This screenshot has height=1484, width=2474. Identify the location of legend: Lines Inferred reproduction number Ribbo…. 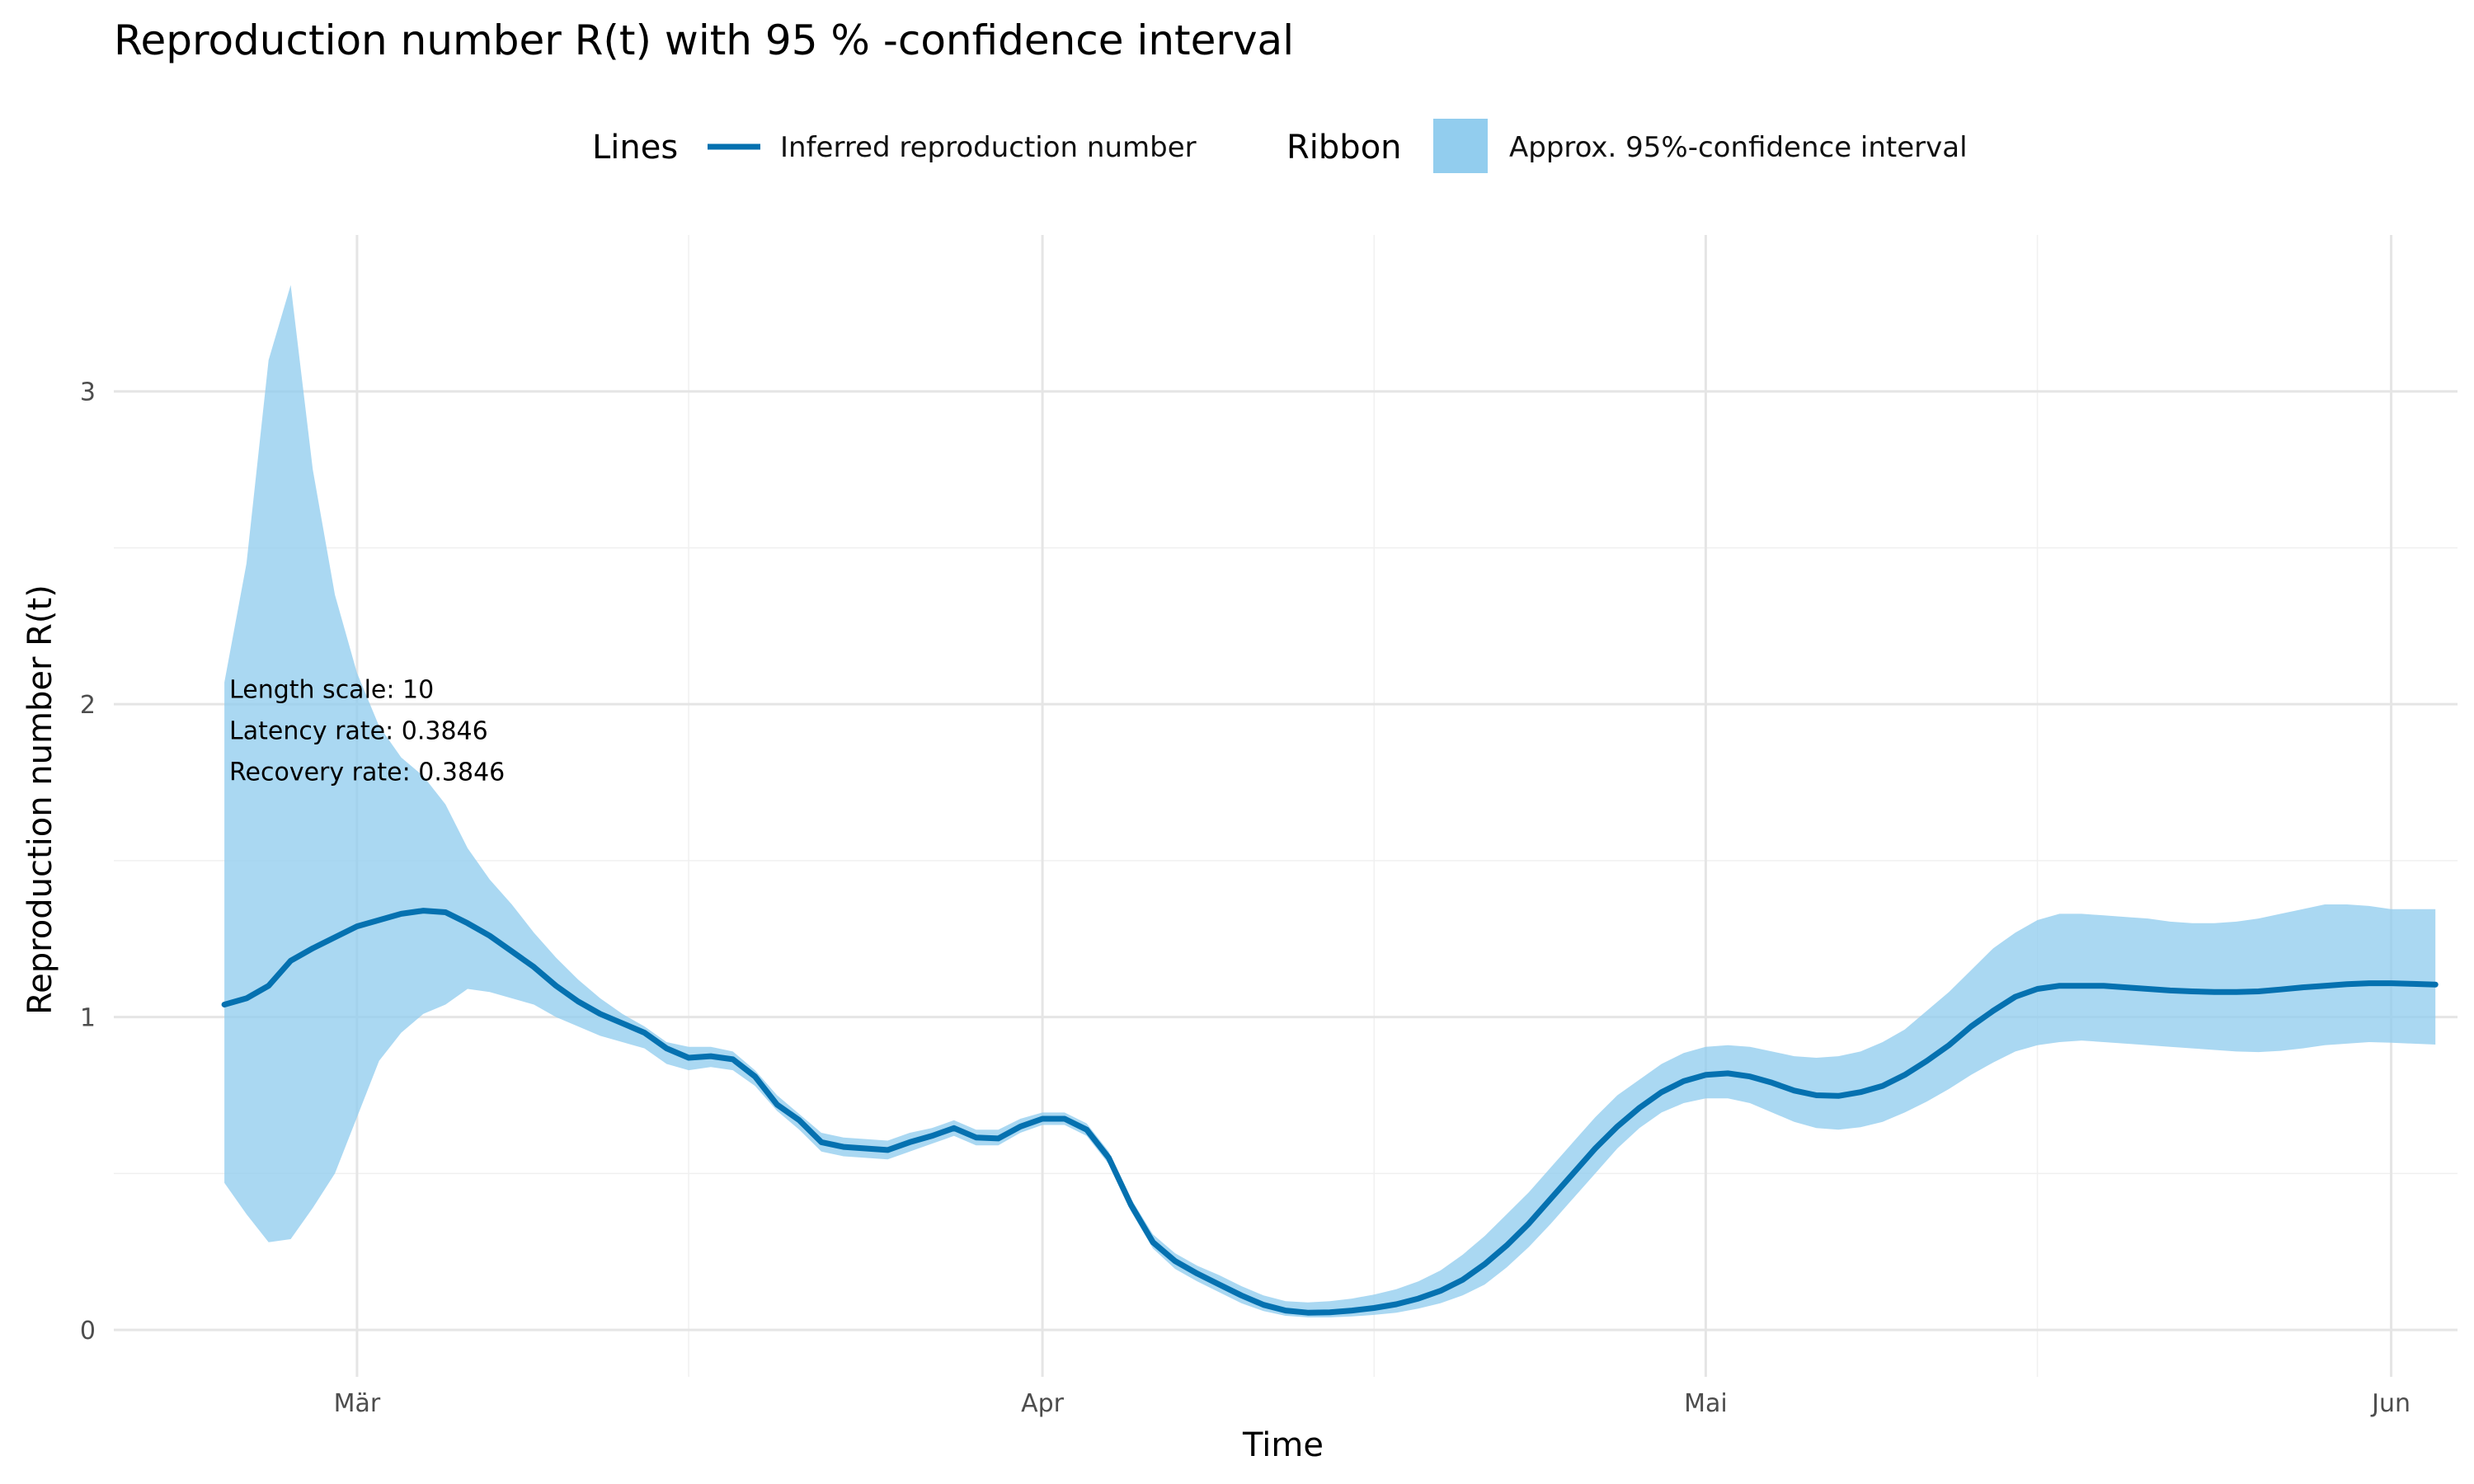
(1280, 146).